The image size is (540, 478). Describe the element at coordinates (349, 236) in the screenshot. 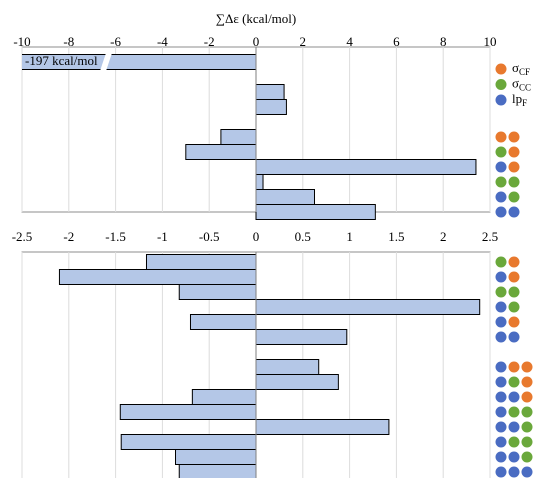

I see `x-tick-label: 1` at that location.